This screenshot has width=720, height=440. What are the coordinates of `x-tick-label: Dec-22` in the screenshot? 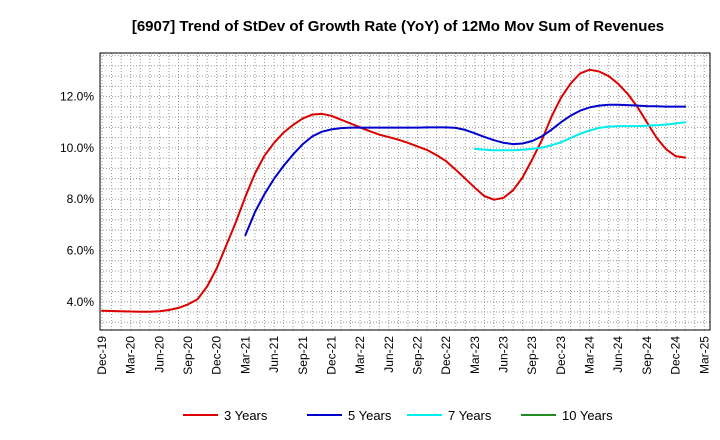 It's located at (446, 355).